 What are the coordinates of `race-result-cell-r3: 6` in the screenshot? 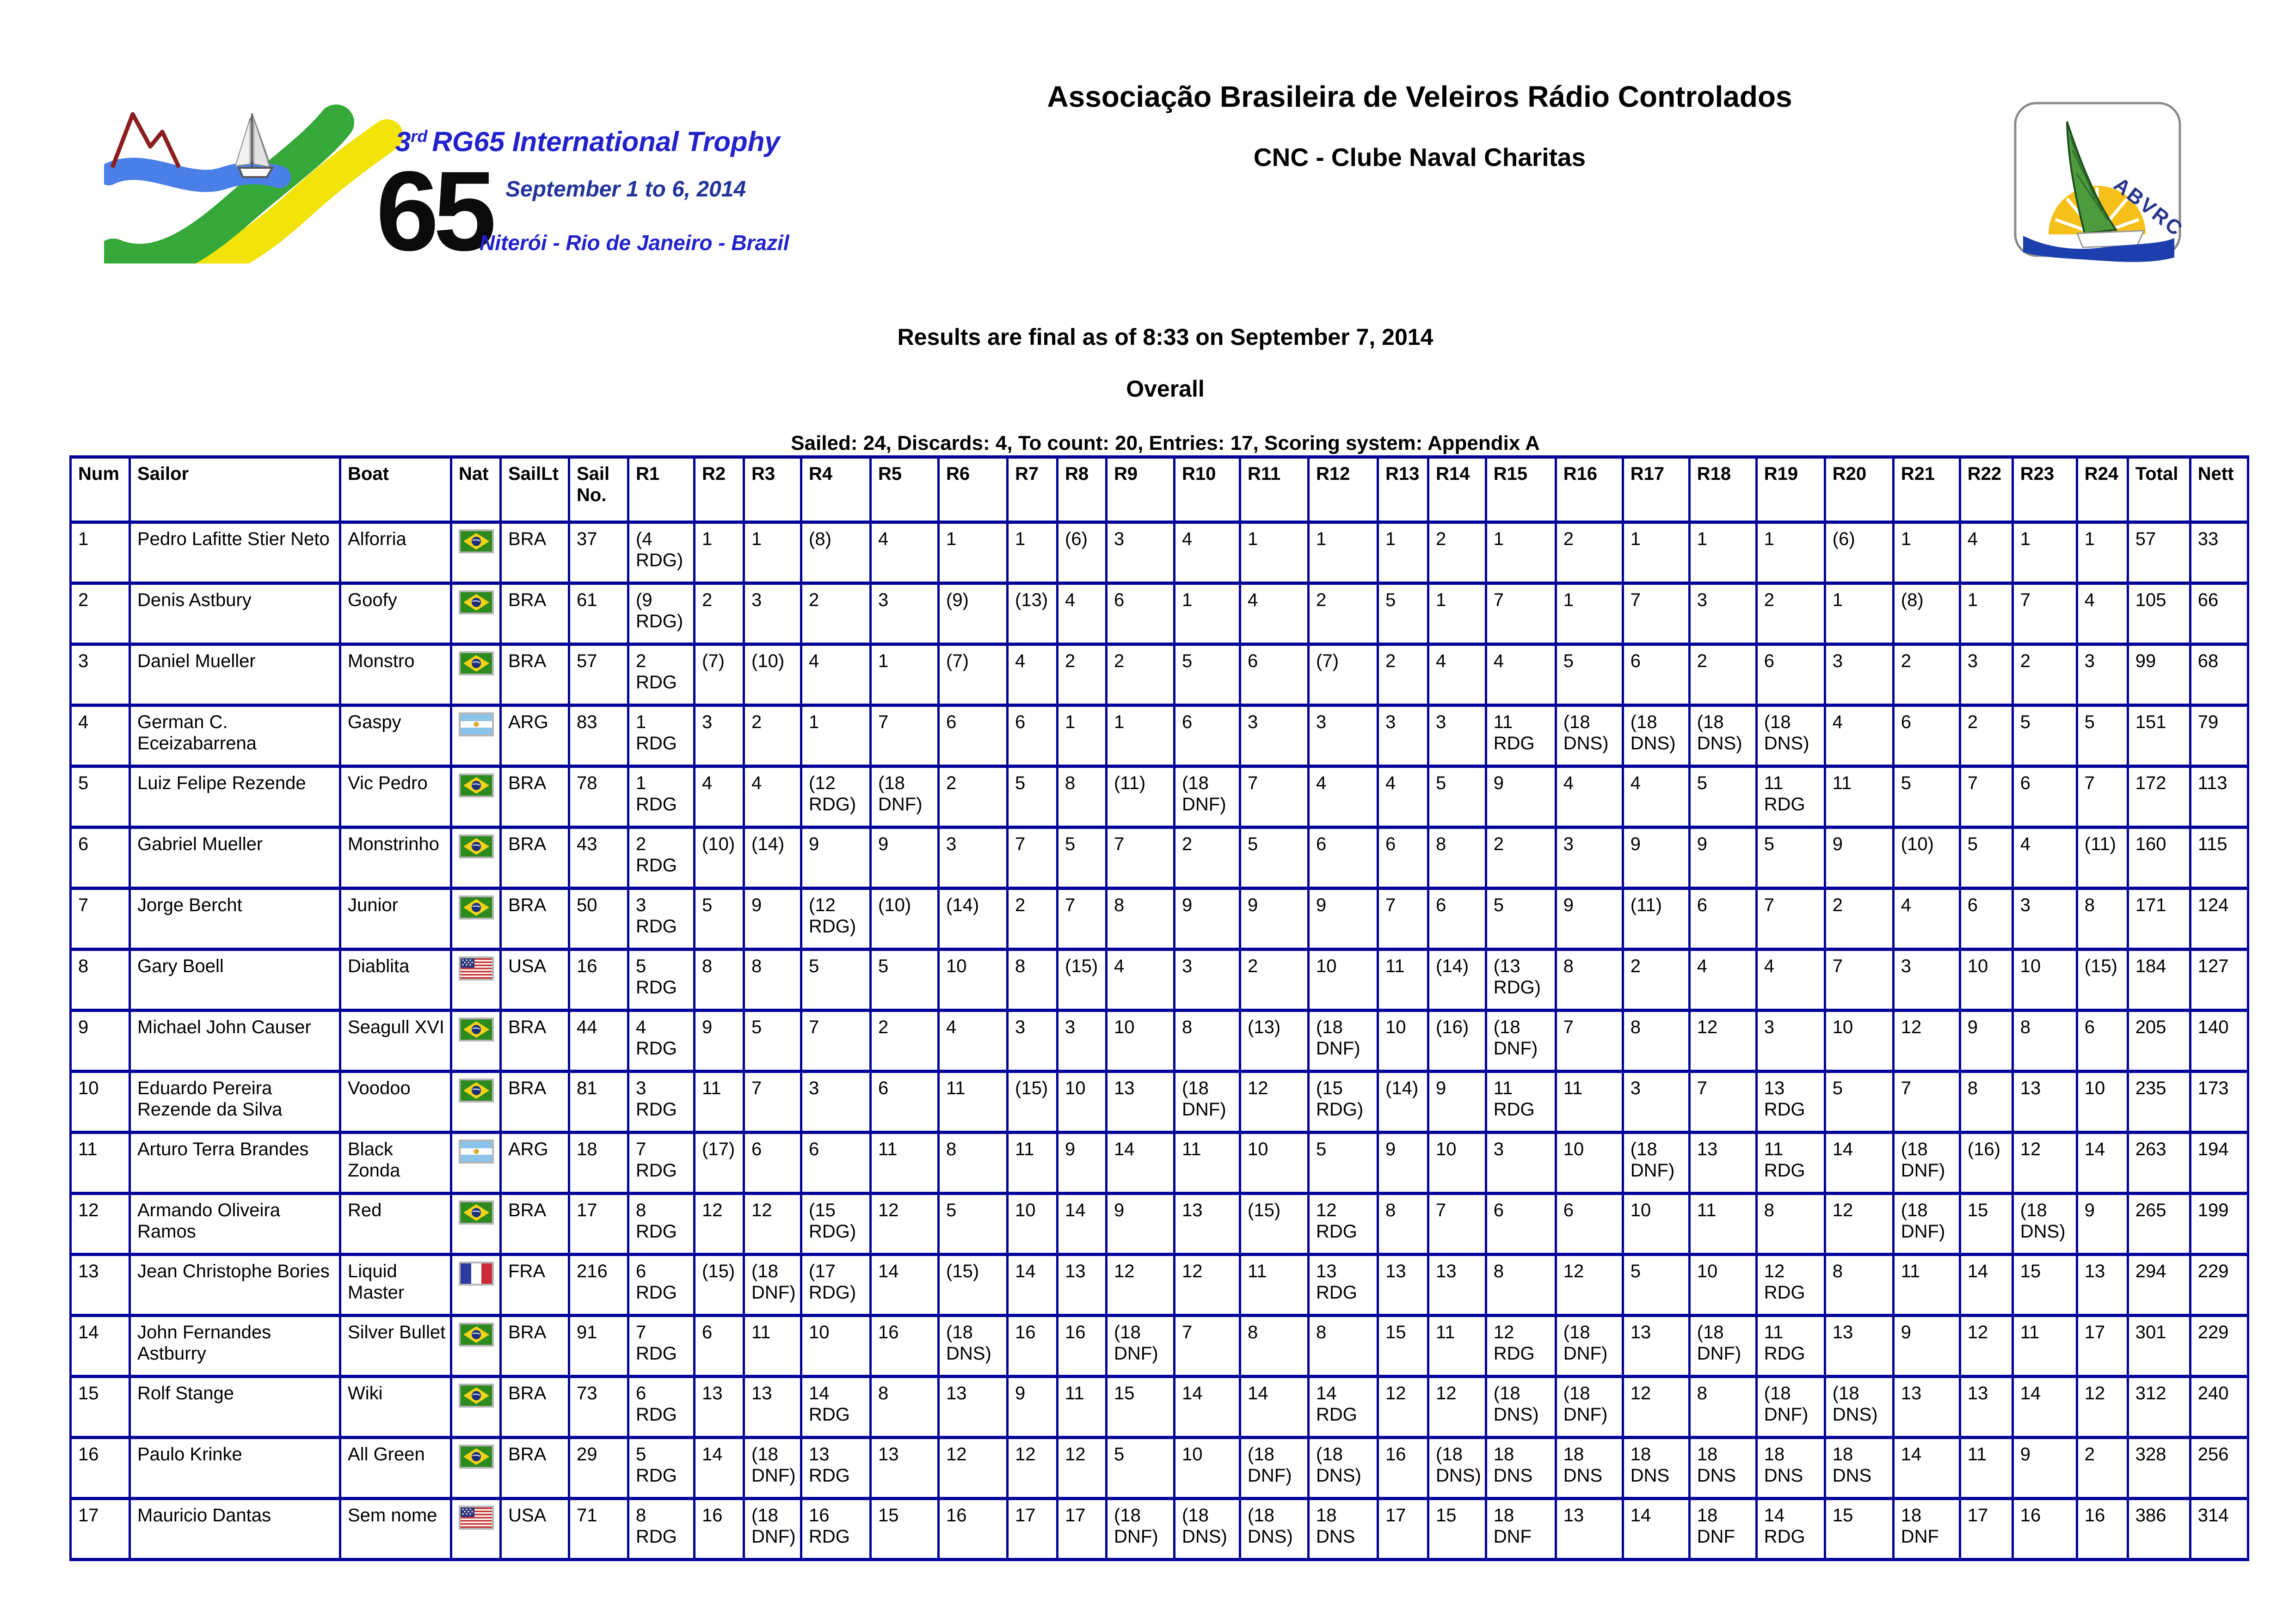 It's located at (772, 1163).